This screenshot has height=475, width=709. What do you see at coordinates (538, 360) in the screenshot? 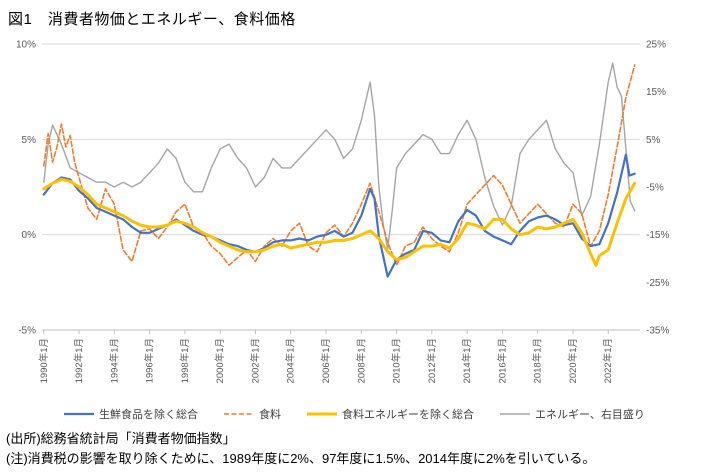
I see `x-axis-tick-label: 2018年1月` at bounding box center [538, 360].